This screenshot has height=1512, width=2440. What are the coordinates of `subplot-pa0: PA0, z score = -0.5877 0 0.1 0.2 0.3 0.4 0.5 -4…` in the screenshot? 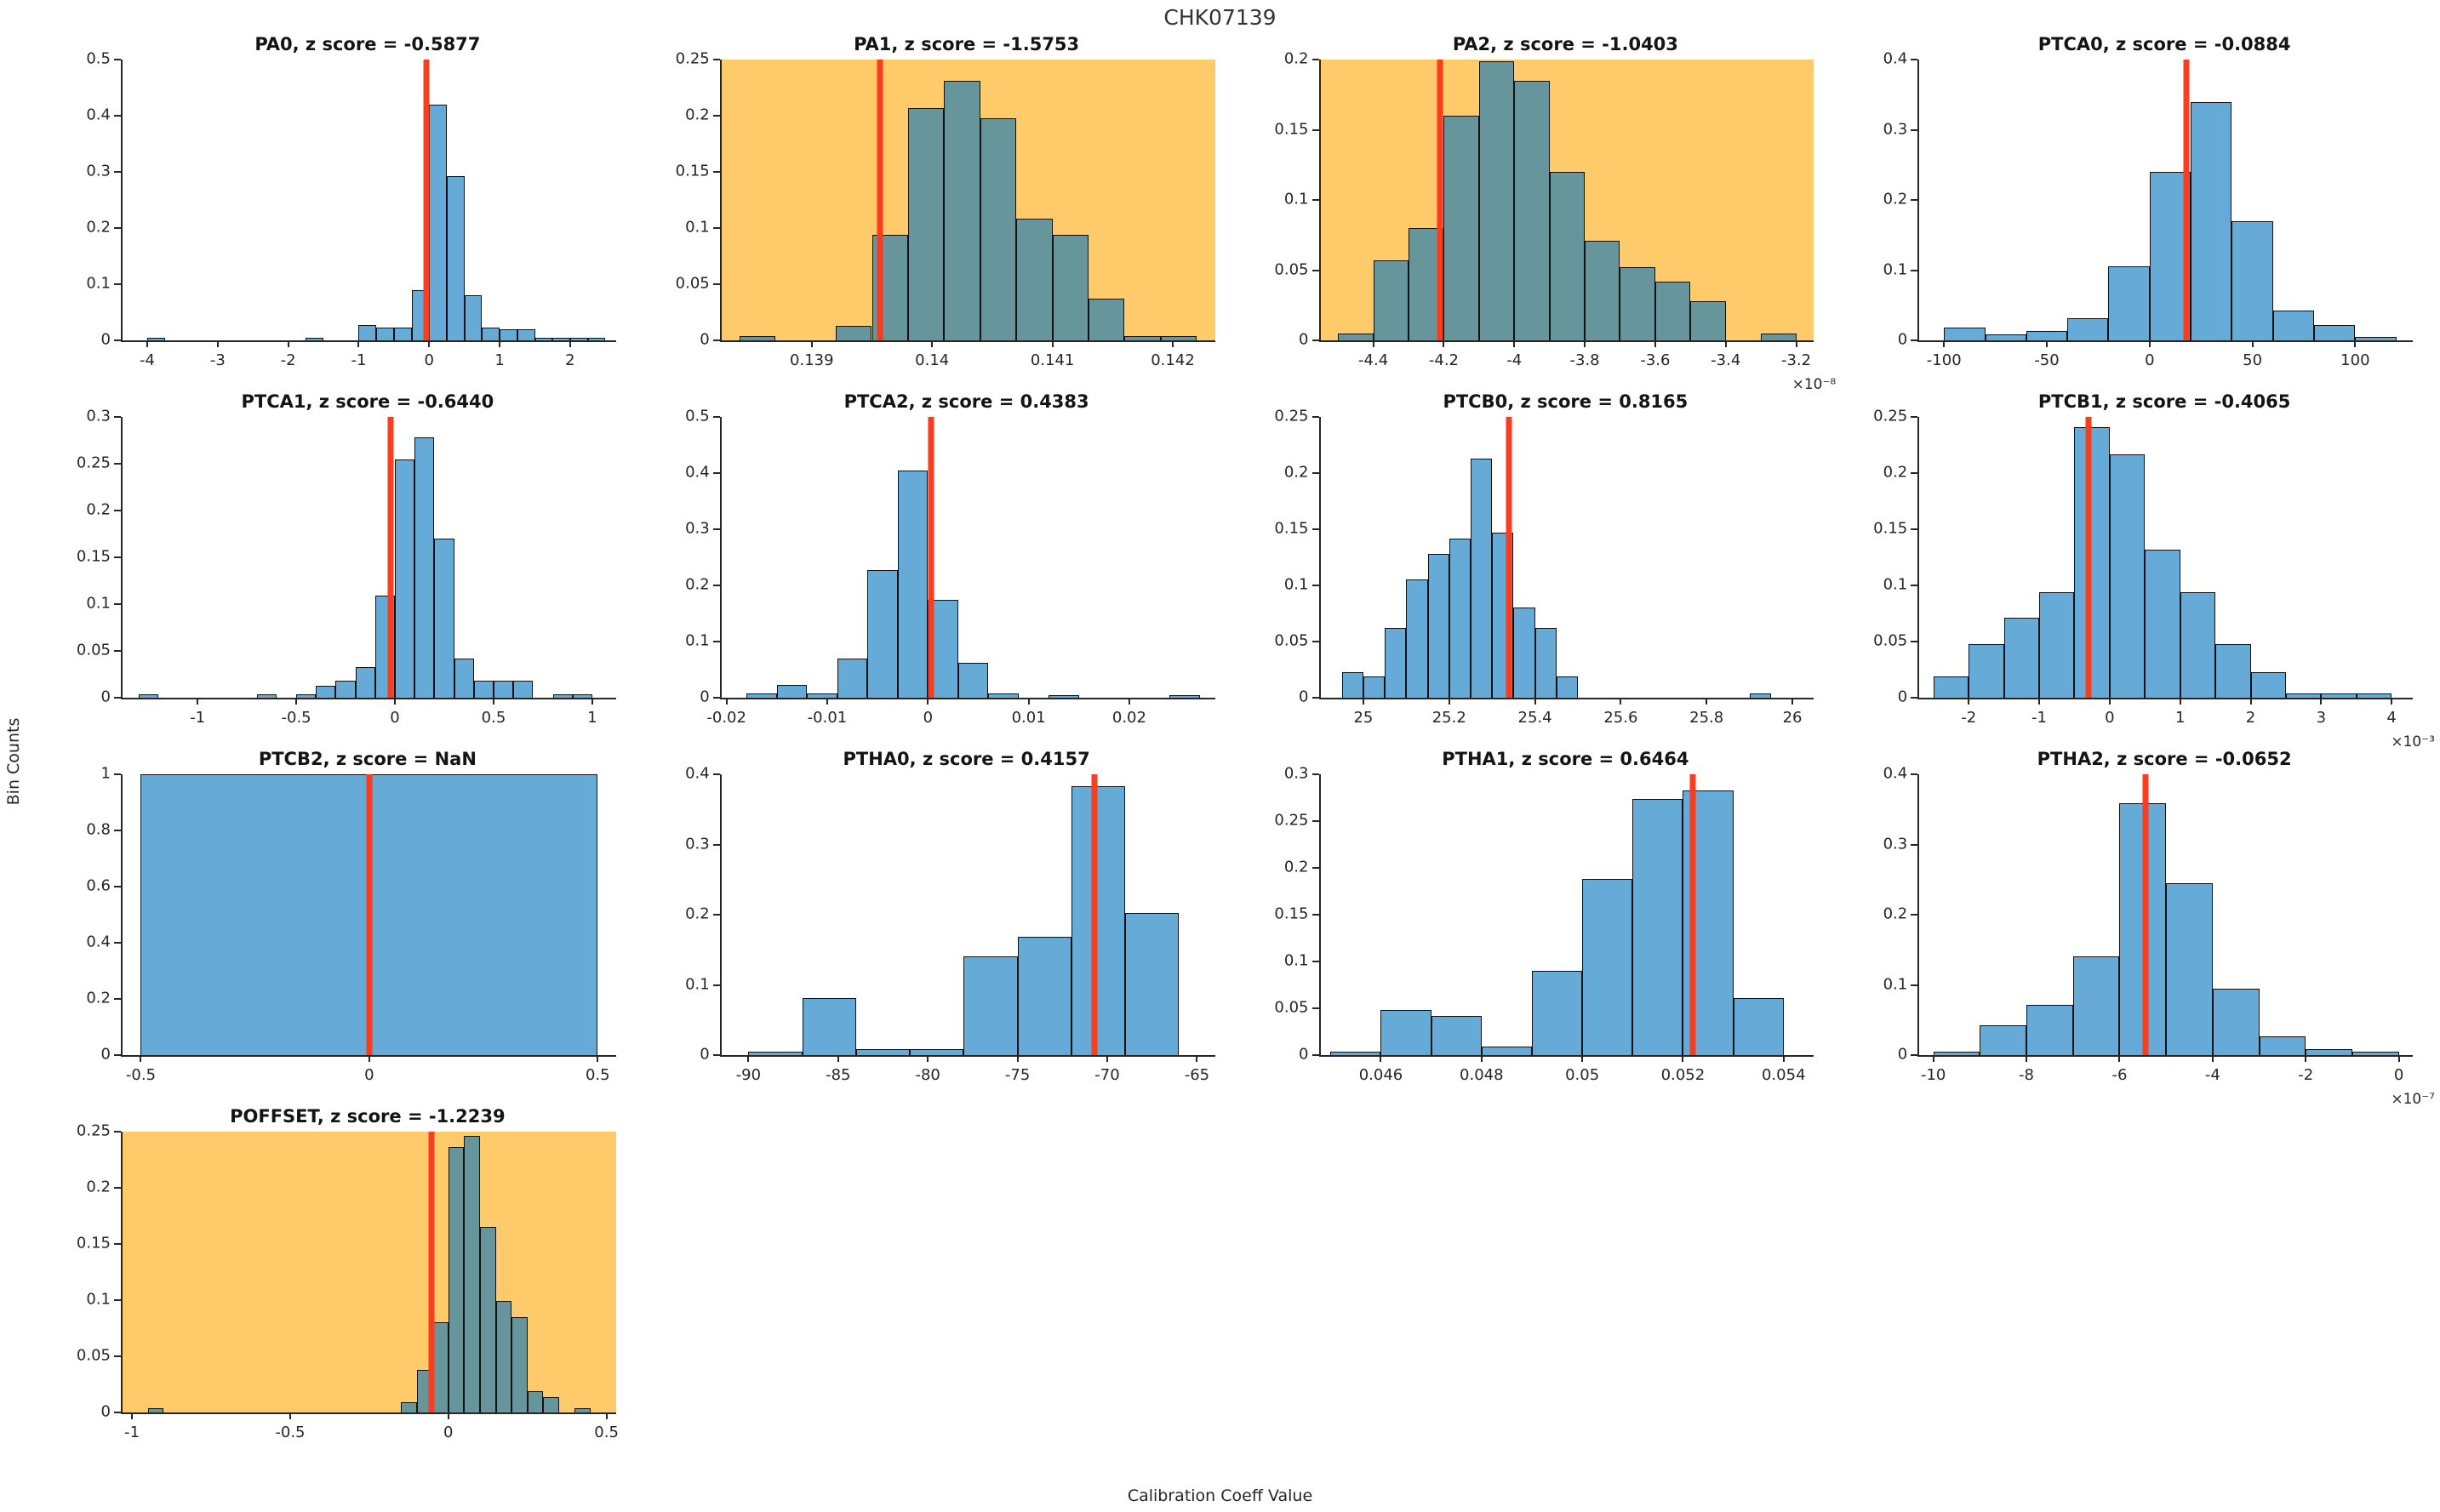 It's located at (341, 207).